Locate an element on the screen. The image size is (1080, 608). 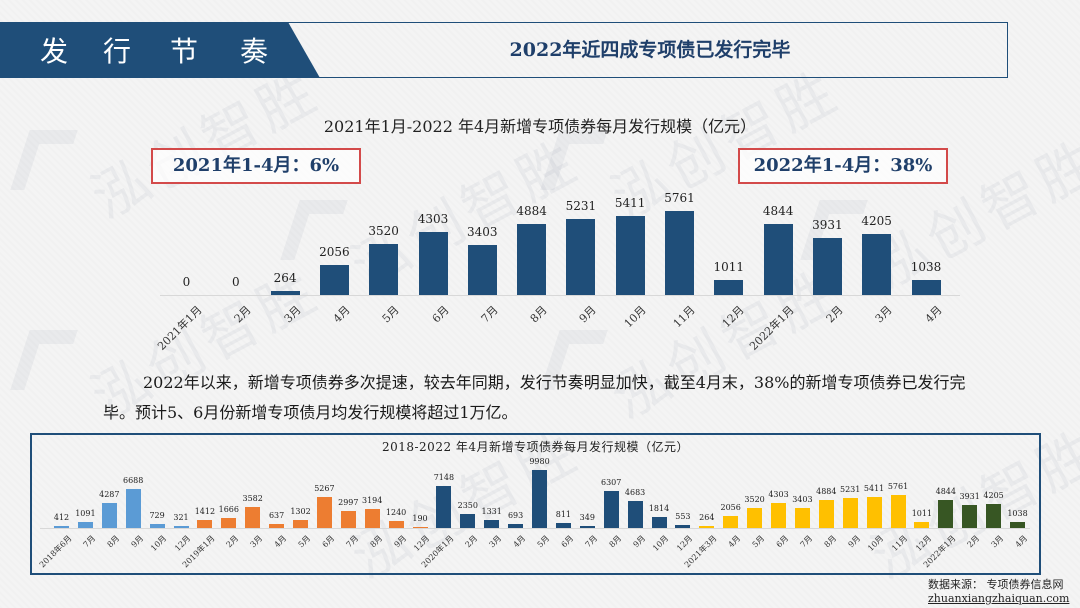
chart1-data-label: 4844 is located at coordinates (778, 211).